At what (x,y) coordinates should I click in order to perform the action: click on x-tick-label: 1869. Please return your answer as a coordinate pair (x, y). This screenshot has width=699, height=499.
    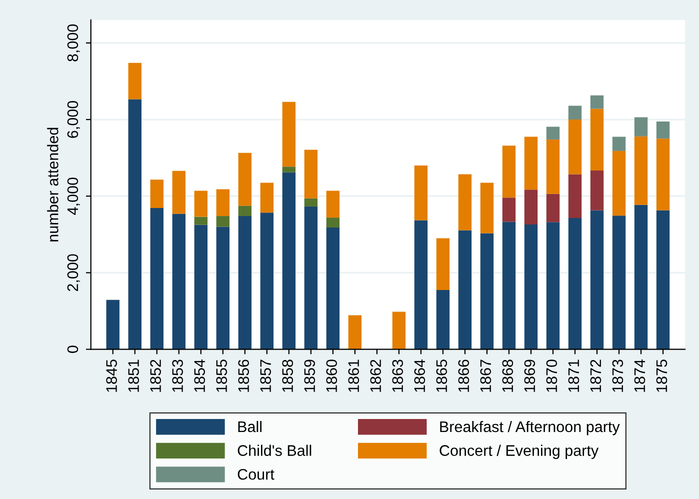
    Looking at the image, I should click on (530, 376).